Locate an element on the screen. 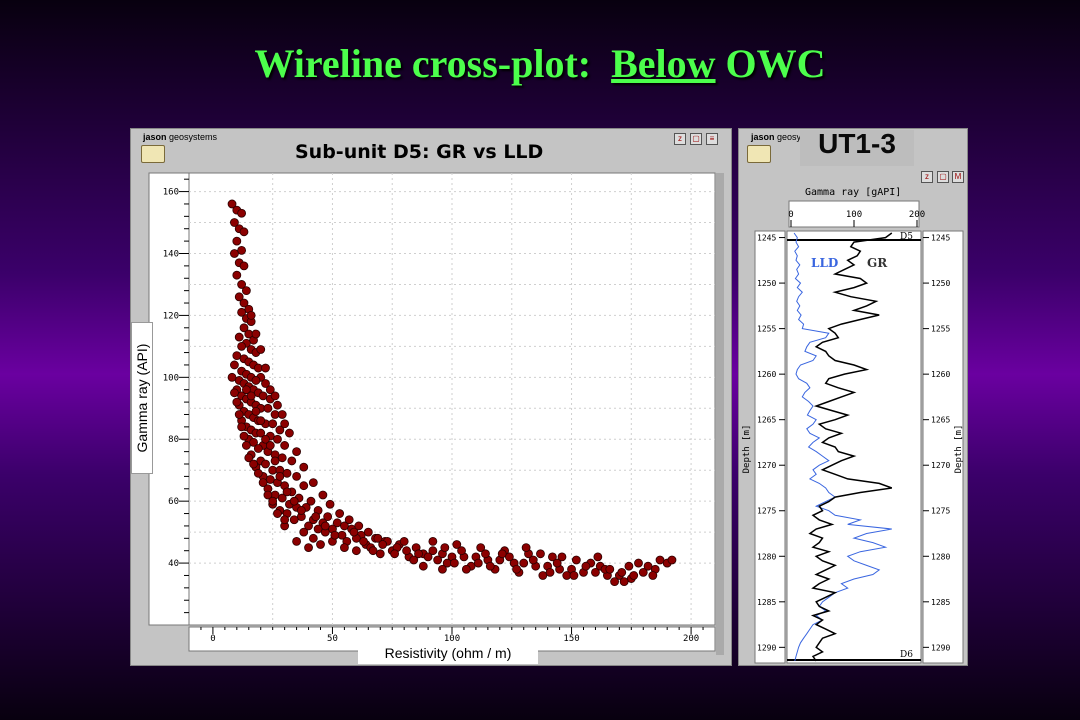  gr-scale-label: 0 is located at coordinates (790, 215).